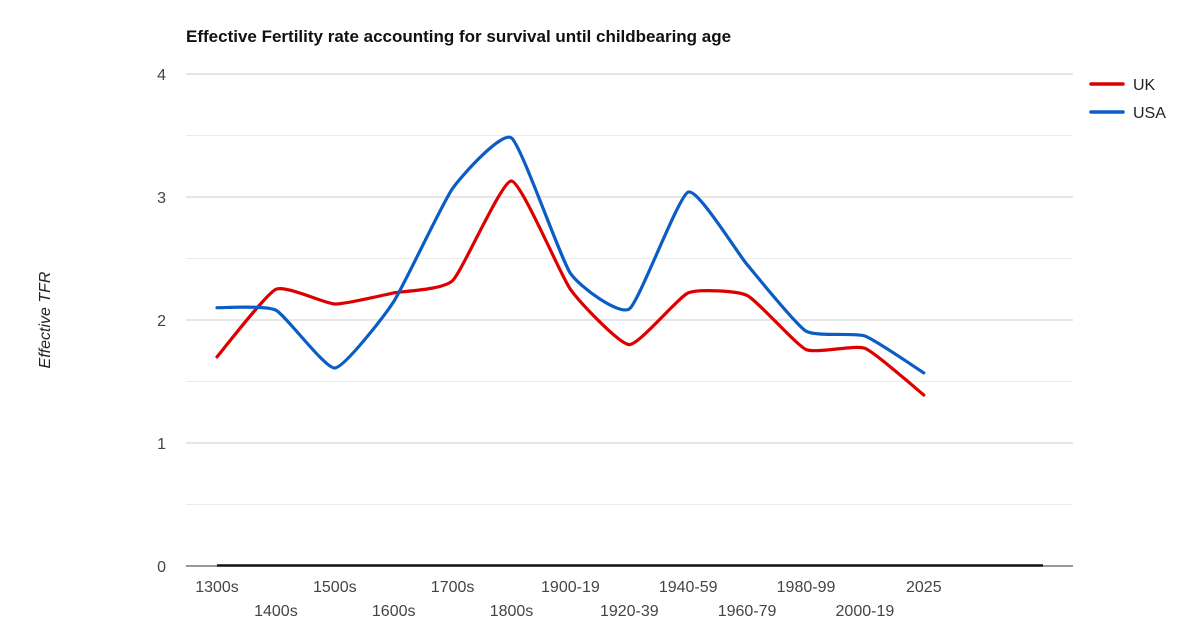 The height and width of the screenshot is (644, 1200). I want to click on x-tick-label: 1500s, so click(335, 587).